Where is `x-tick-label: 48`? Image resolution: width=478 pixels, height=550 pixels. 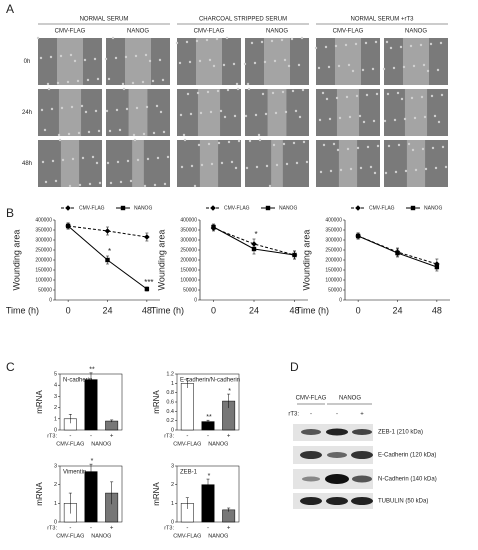
x-tick-label: 48 is located at coordinates (437, 310).